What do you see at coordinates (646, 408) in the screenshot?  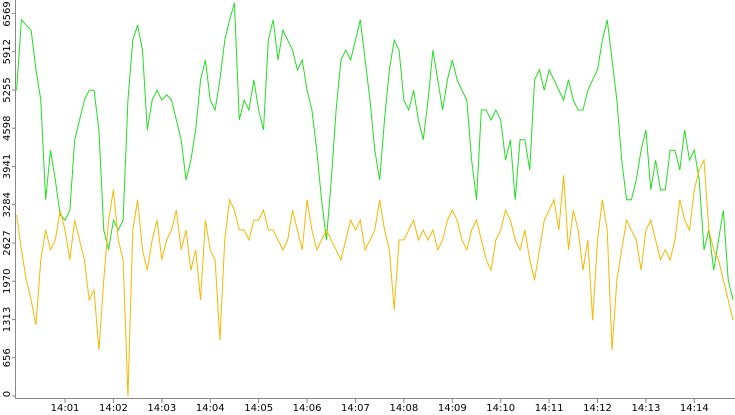 I see `x-tick-label: 14:13` at bounding box center [646, 408].